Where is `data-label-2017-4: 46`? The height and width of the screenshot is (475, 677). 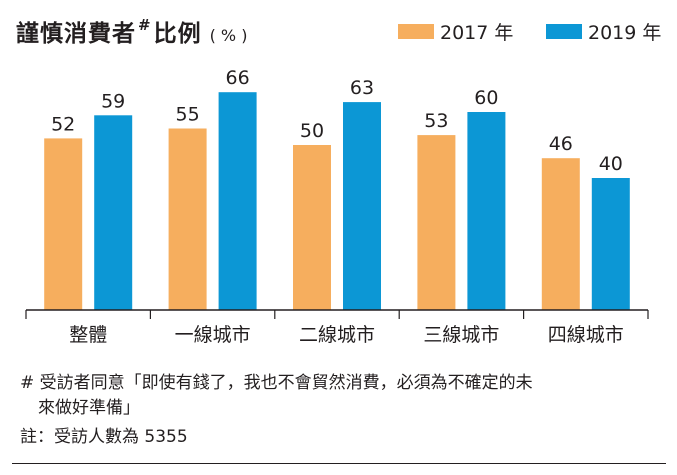 data-label-2017-4: 46 is located at coordinates (561, 144).